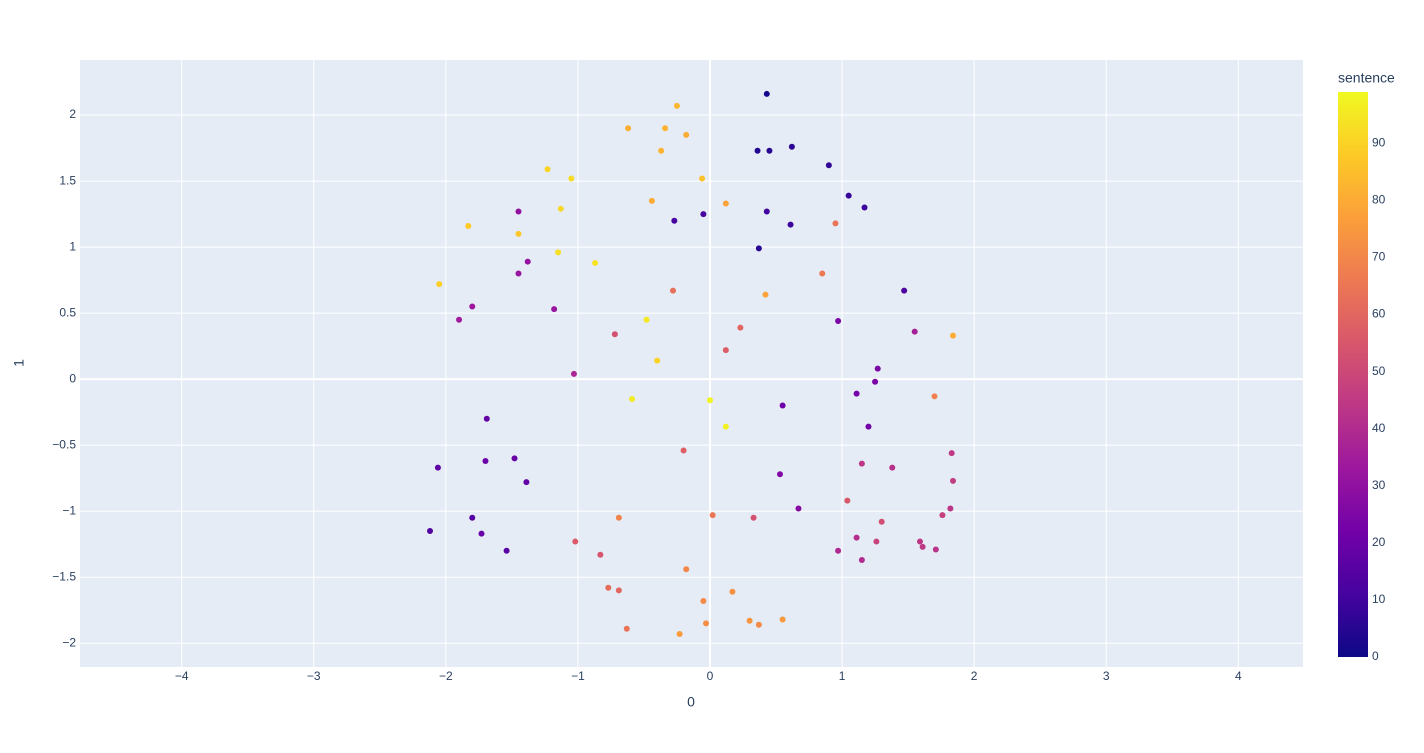  I want to click on x-tick-label: −4, so click(182, 676).